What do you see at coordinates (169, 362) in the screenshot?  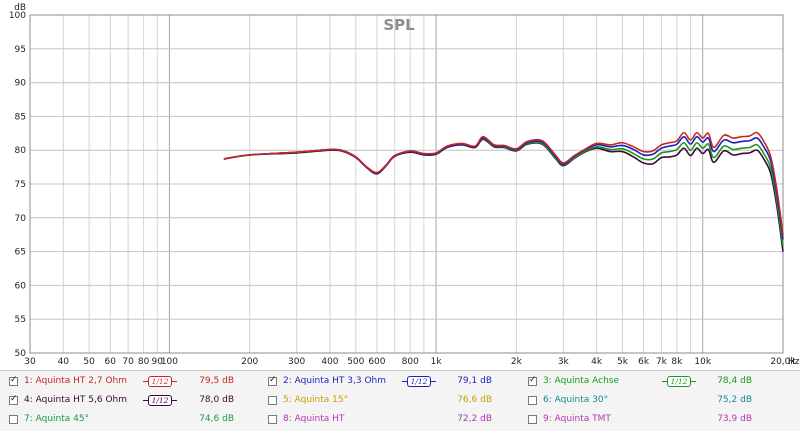 I see `x-tick-label: 100` at bounding box center [169, 362].